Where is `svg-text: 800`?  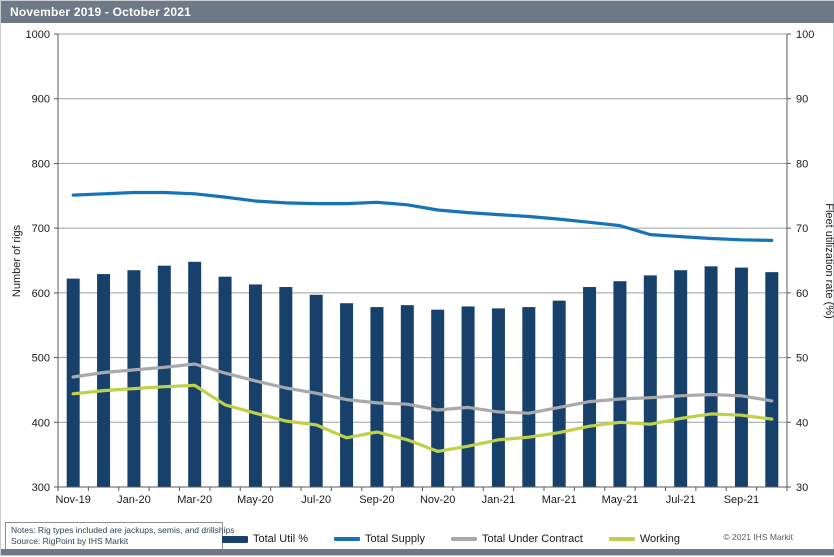 svg-text: 800 is located at coordinates (41, 164).